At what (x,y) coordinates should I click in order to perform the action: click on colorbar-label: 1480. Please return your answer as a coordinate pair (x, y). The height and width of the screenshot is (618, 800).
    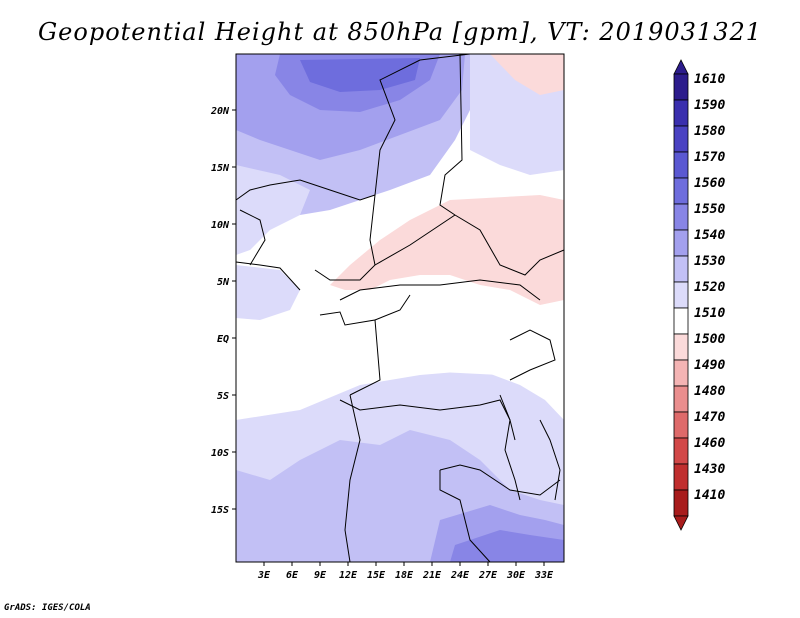
    Looking at the image, I should click on (709, 391).